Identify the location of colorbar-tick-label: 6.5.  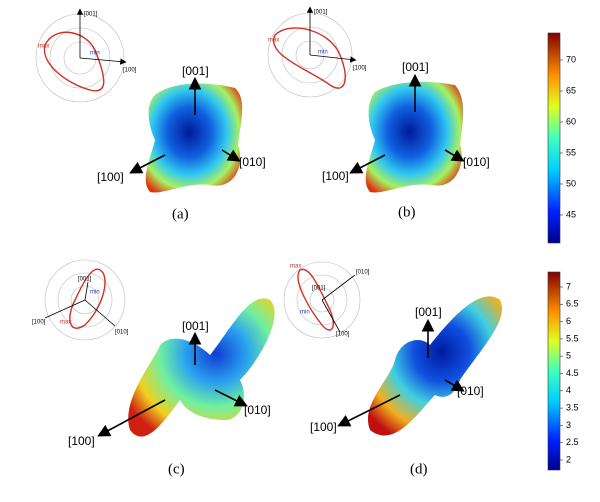
(572, 304).